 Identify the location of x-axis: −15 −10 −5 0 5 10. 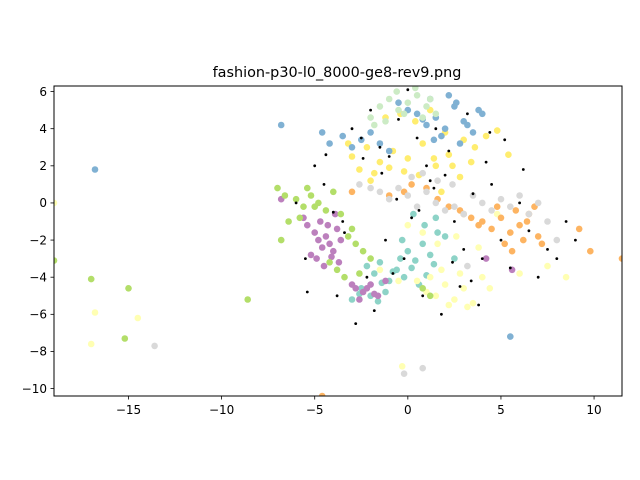
(359, 406).